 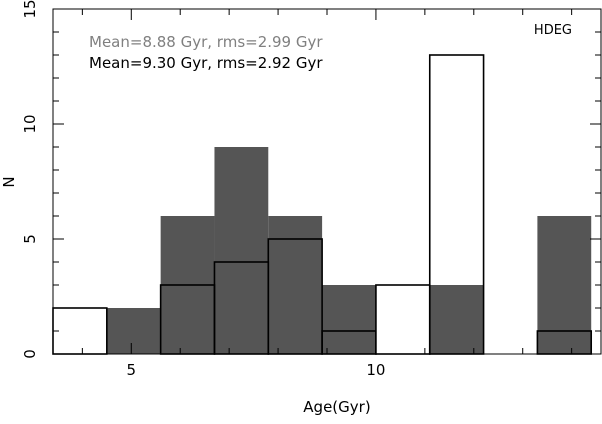 What do you see at coordinates (553, 30) in the screenshot?
I see `panel-label: HDEG` at bounding box center [553, 30].